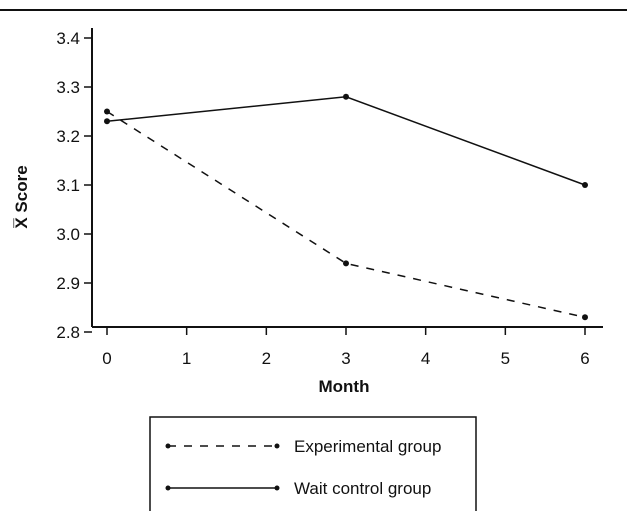  What do you see at coordinates (168, 488) in the screenshot?
I see `legend-marker-wait-control-start` at bounding box center [168, 488].